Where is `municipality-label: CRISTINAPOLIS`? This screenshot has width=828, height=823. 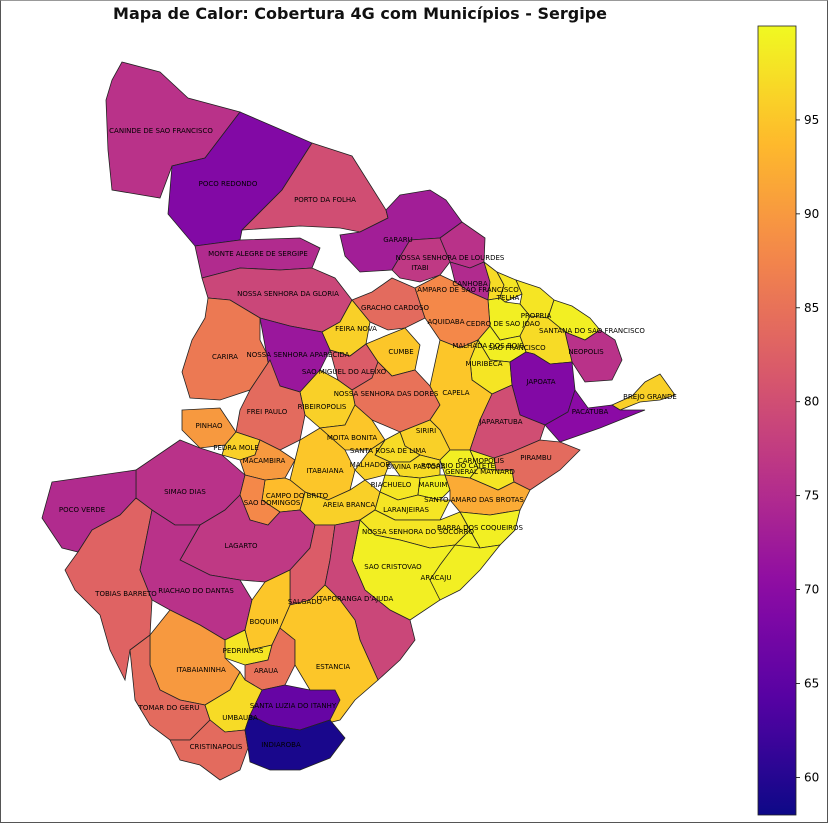 municipality-label: CRISTINAPOLIS is located at coordinates (216, 747).